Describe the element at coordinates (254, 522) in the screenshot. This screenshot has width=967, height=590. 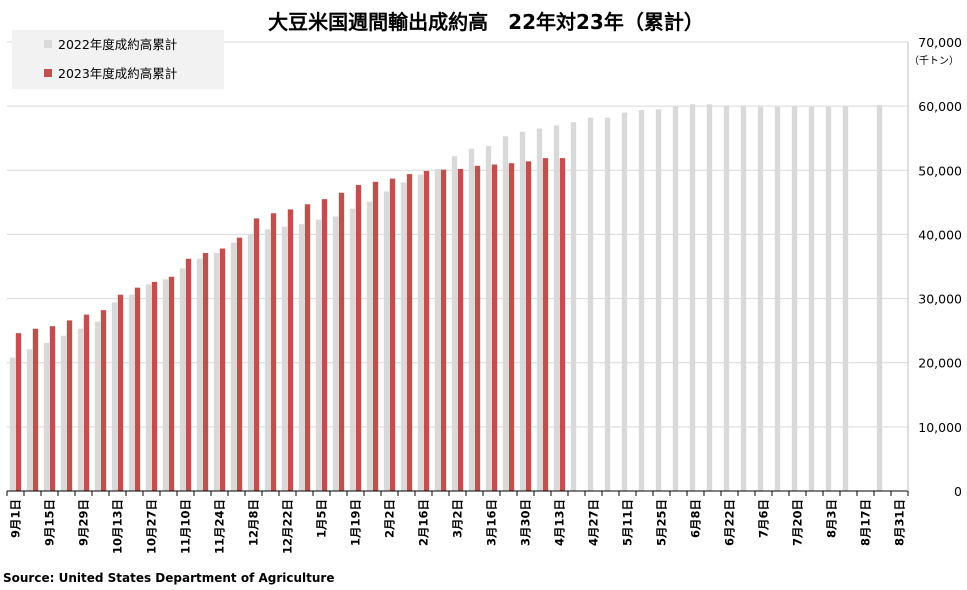
I see `x-tick-label: 12月8日` at that location.